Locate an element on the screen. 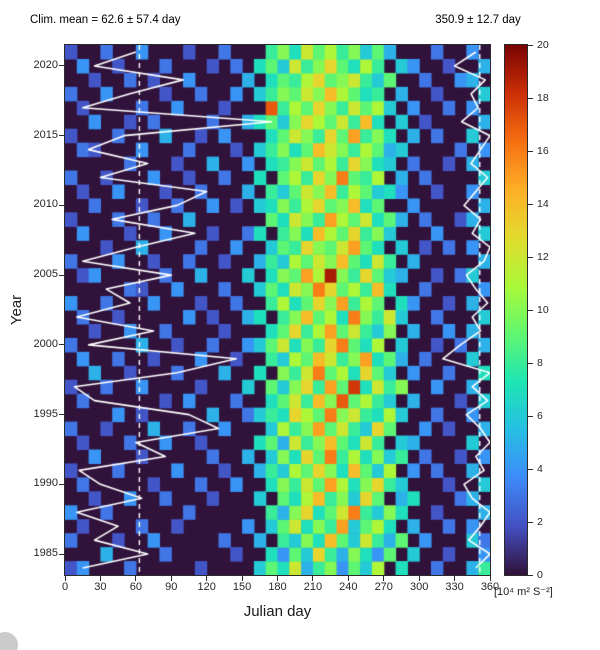 The width and height of the screenshot is (600, 650). y-tick-label: 2005 is located at coordinates (45, 274).